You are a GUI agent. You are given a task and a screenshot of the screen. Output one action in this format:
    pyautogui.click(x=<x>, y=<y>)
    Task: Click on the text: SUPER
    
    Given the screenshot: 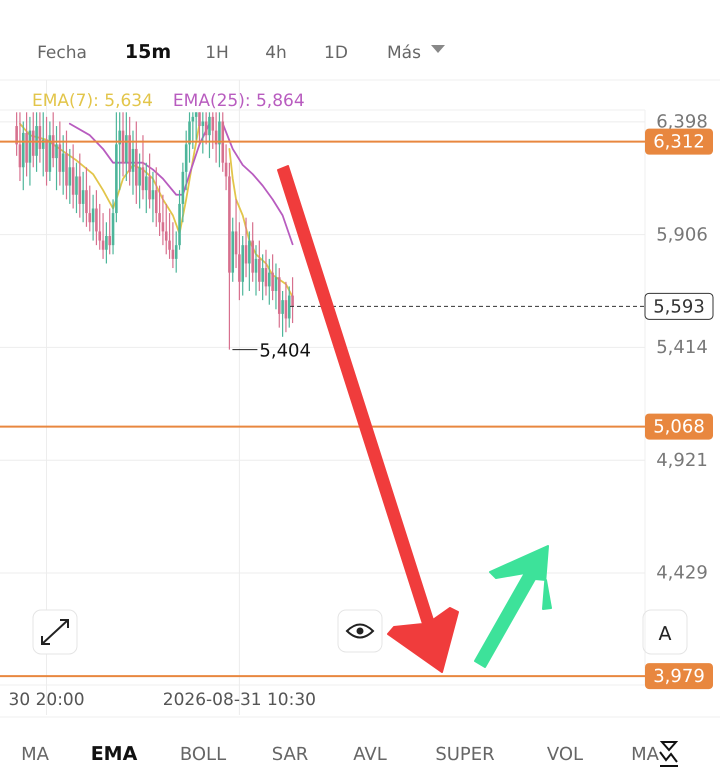 What is the action you would take?
    pyautogui.click(x=465, y=754)
    